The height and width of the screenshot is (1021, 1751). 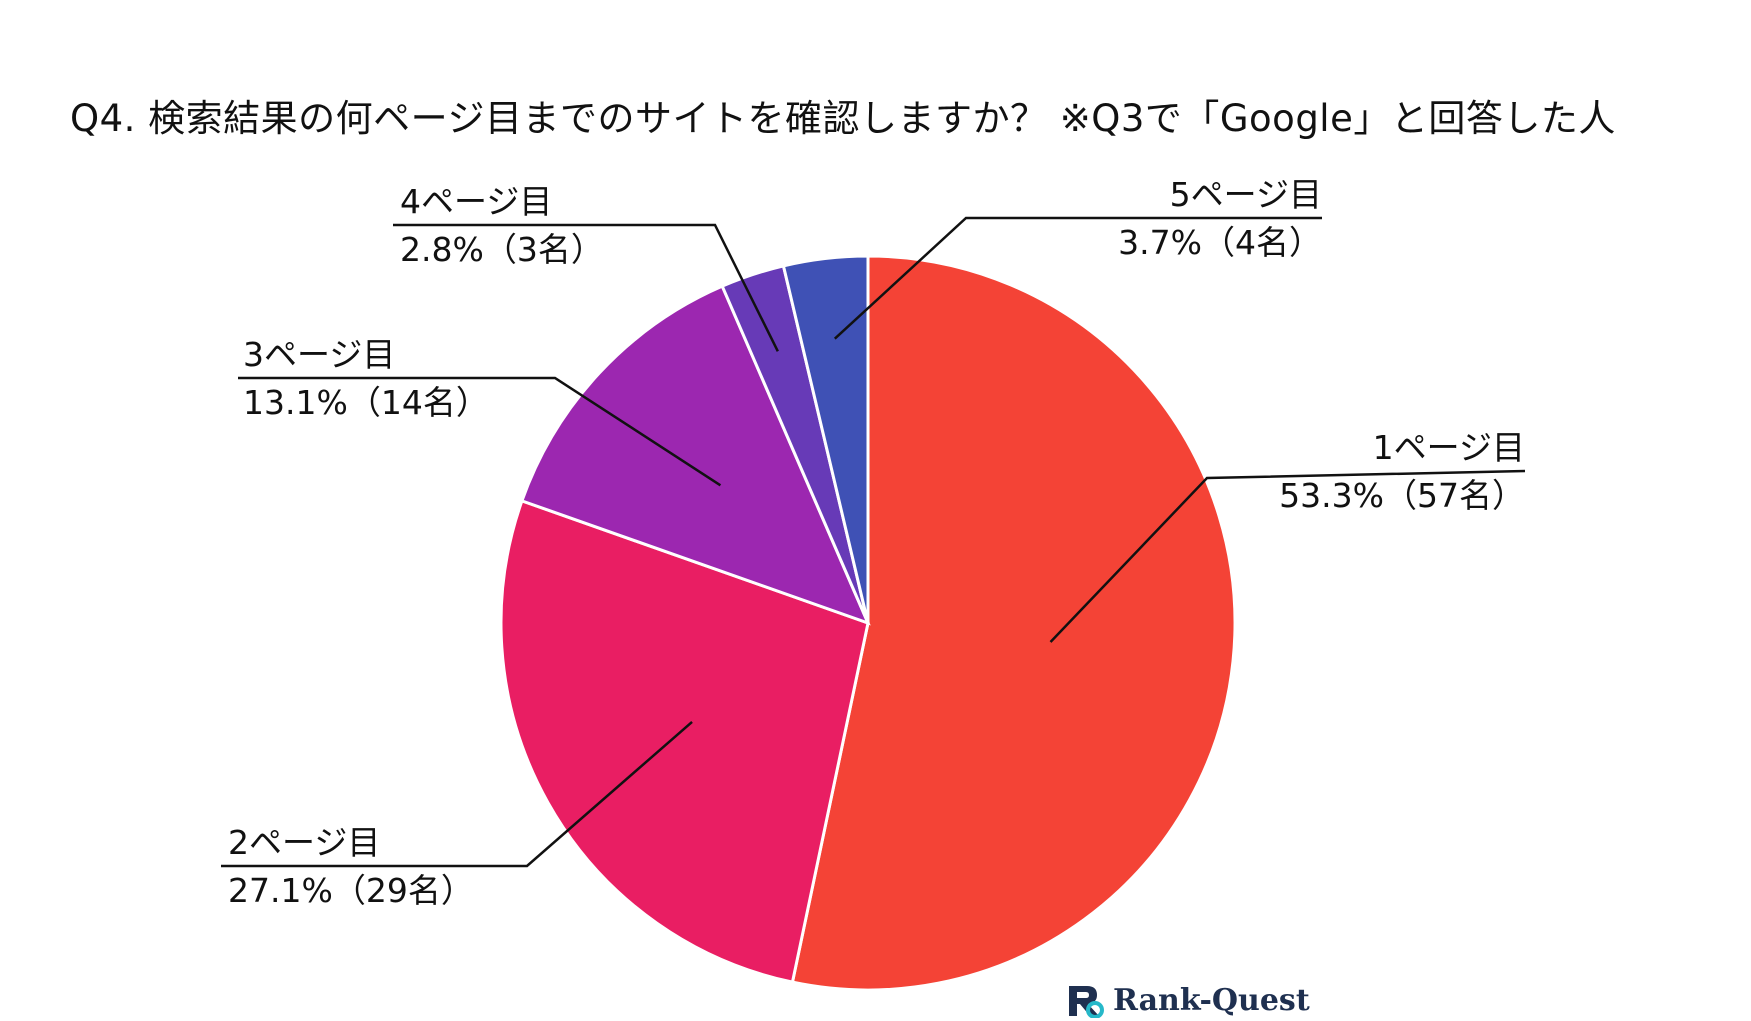 What do you see at coordinates (1086, 1002) in the screenshot?
I see `rank-quest-logo-icon` at bounding box center [1086, 1002].